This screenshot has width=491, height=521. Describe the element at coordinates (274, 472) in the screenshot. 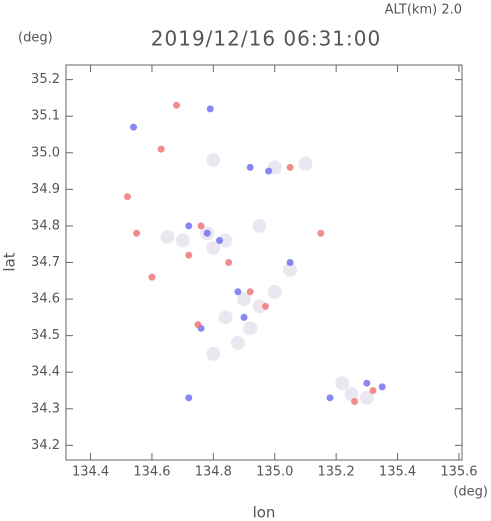

I see `x-tick-label: 135.0` at that location.